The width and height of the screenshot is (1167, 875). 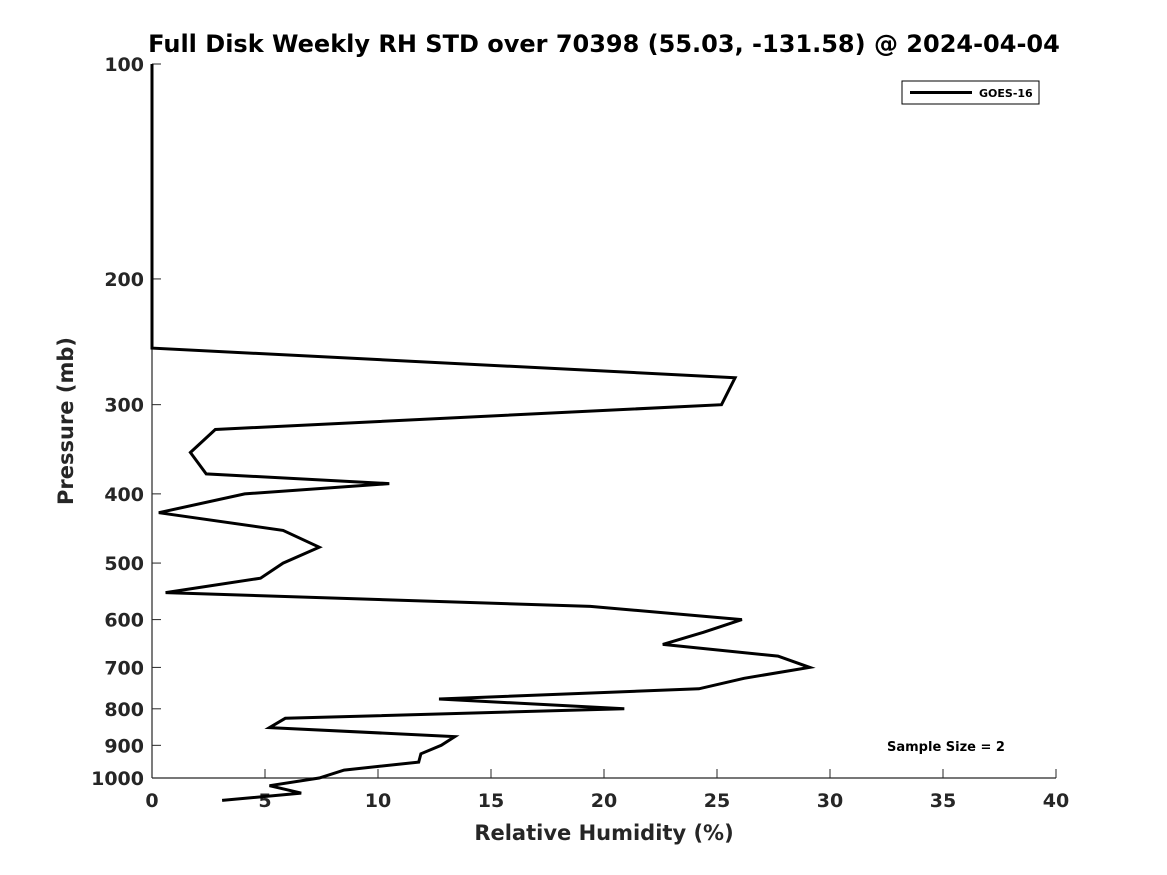 I want to click on x-tick-label: 40, so click(x=1056, y=801).